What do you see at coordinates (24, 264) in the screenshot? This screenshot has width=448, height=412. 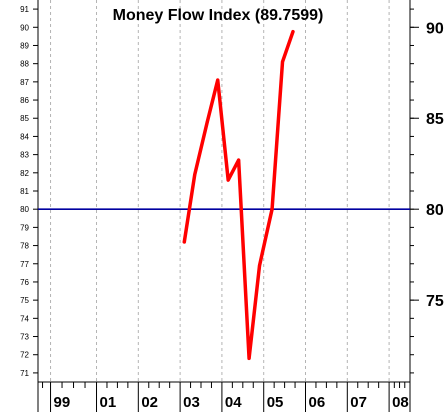 I see `left-tick-label: 77` at bounding box center [24, 264].